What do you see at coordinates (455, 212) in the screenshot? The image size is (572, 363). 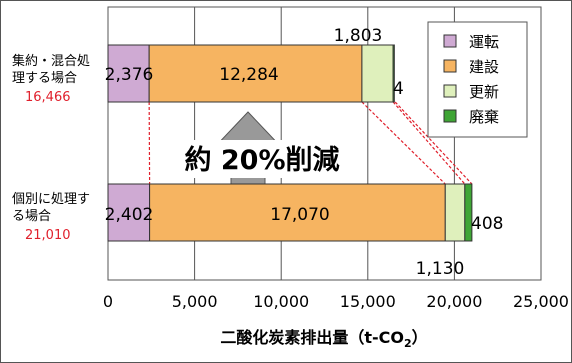 I see `bar-c1-s2` at bounding box center [455, 212].